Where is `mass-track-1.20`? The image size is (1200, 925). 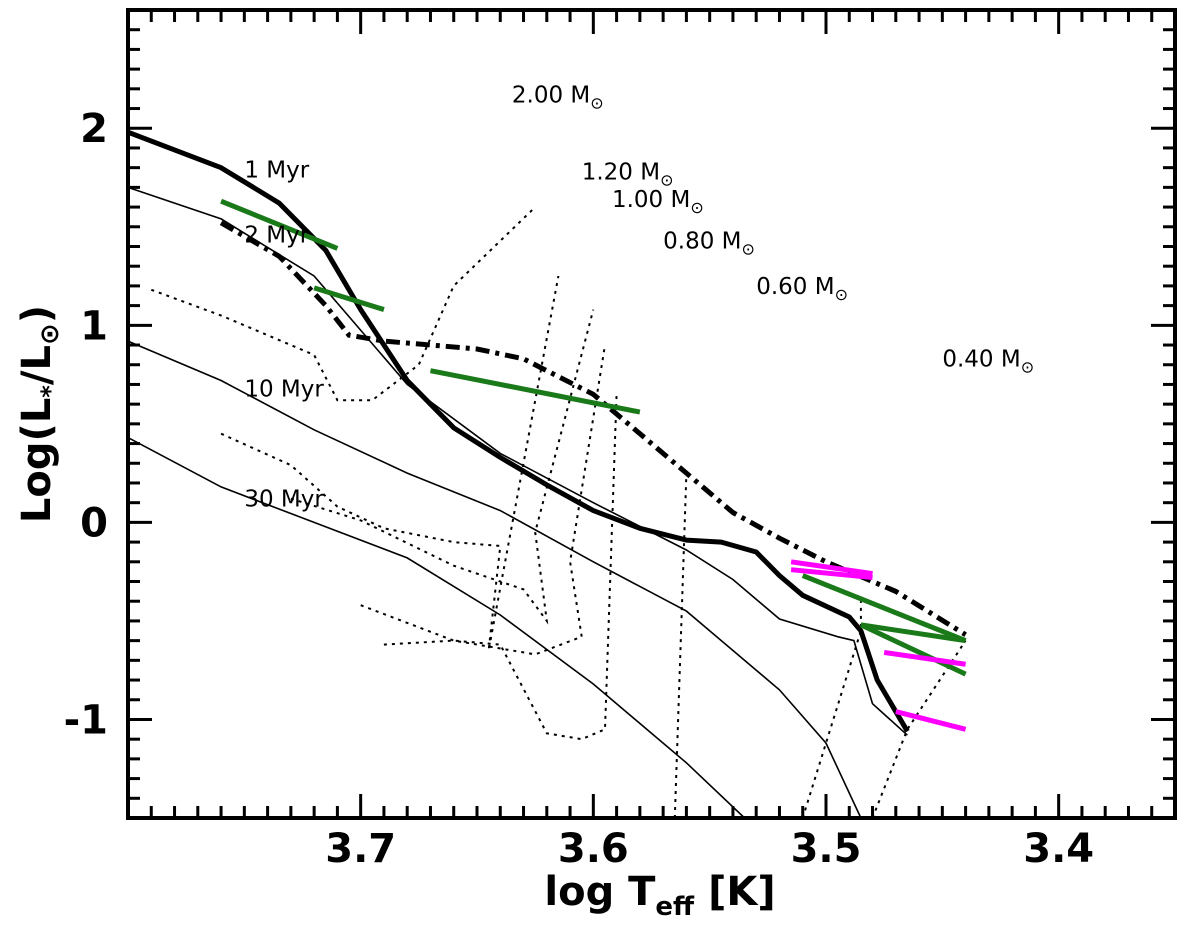 mass-track-1.20 is located at coordinates (390, 463).